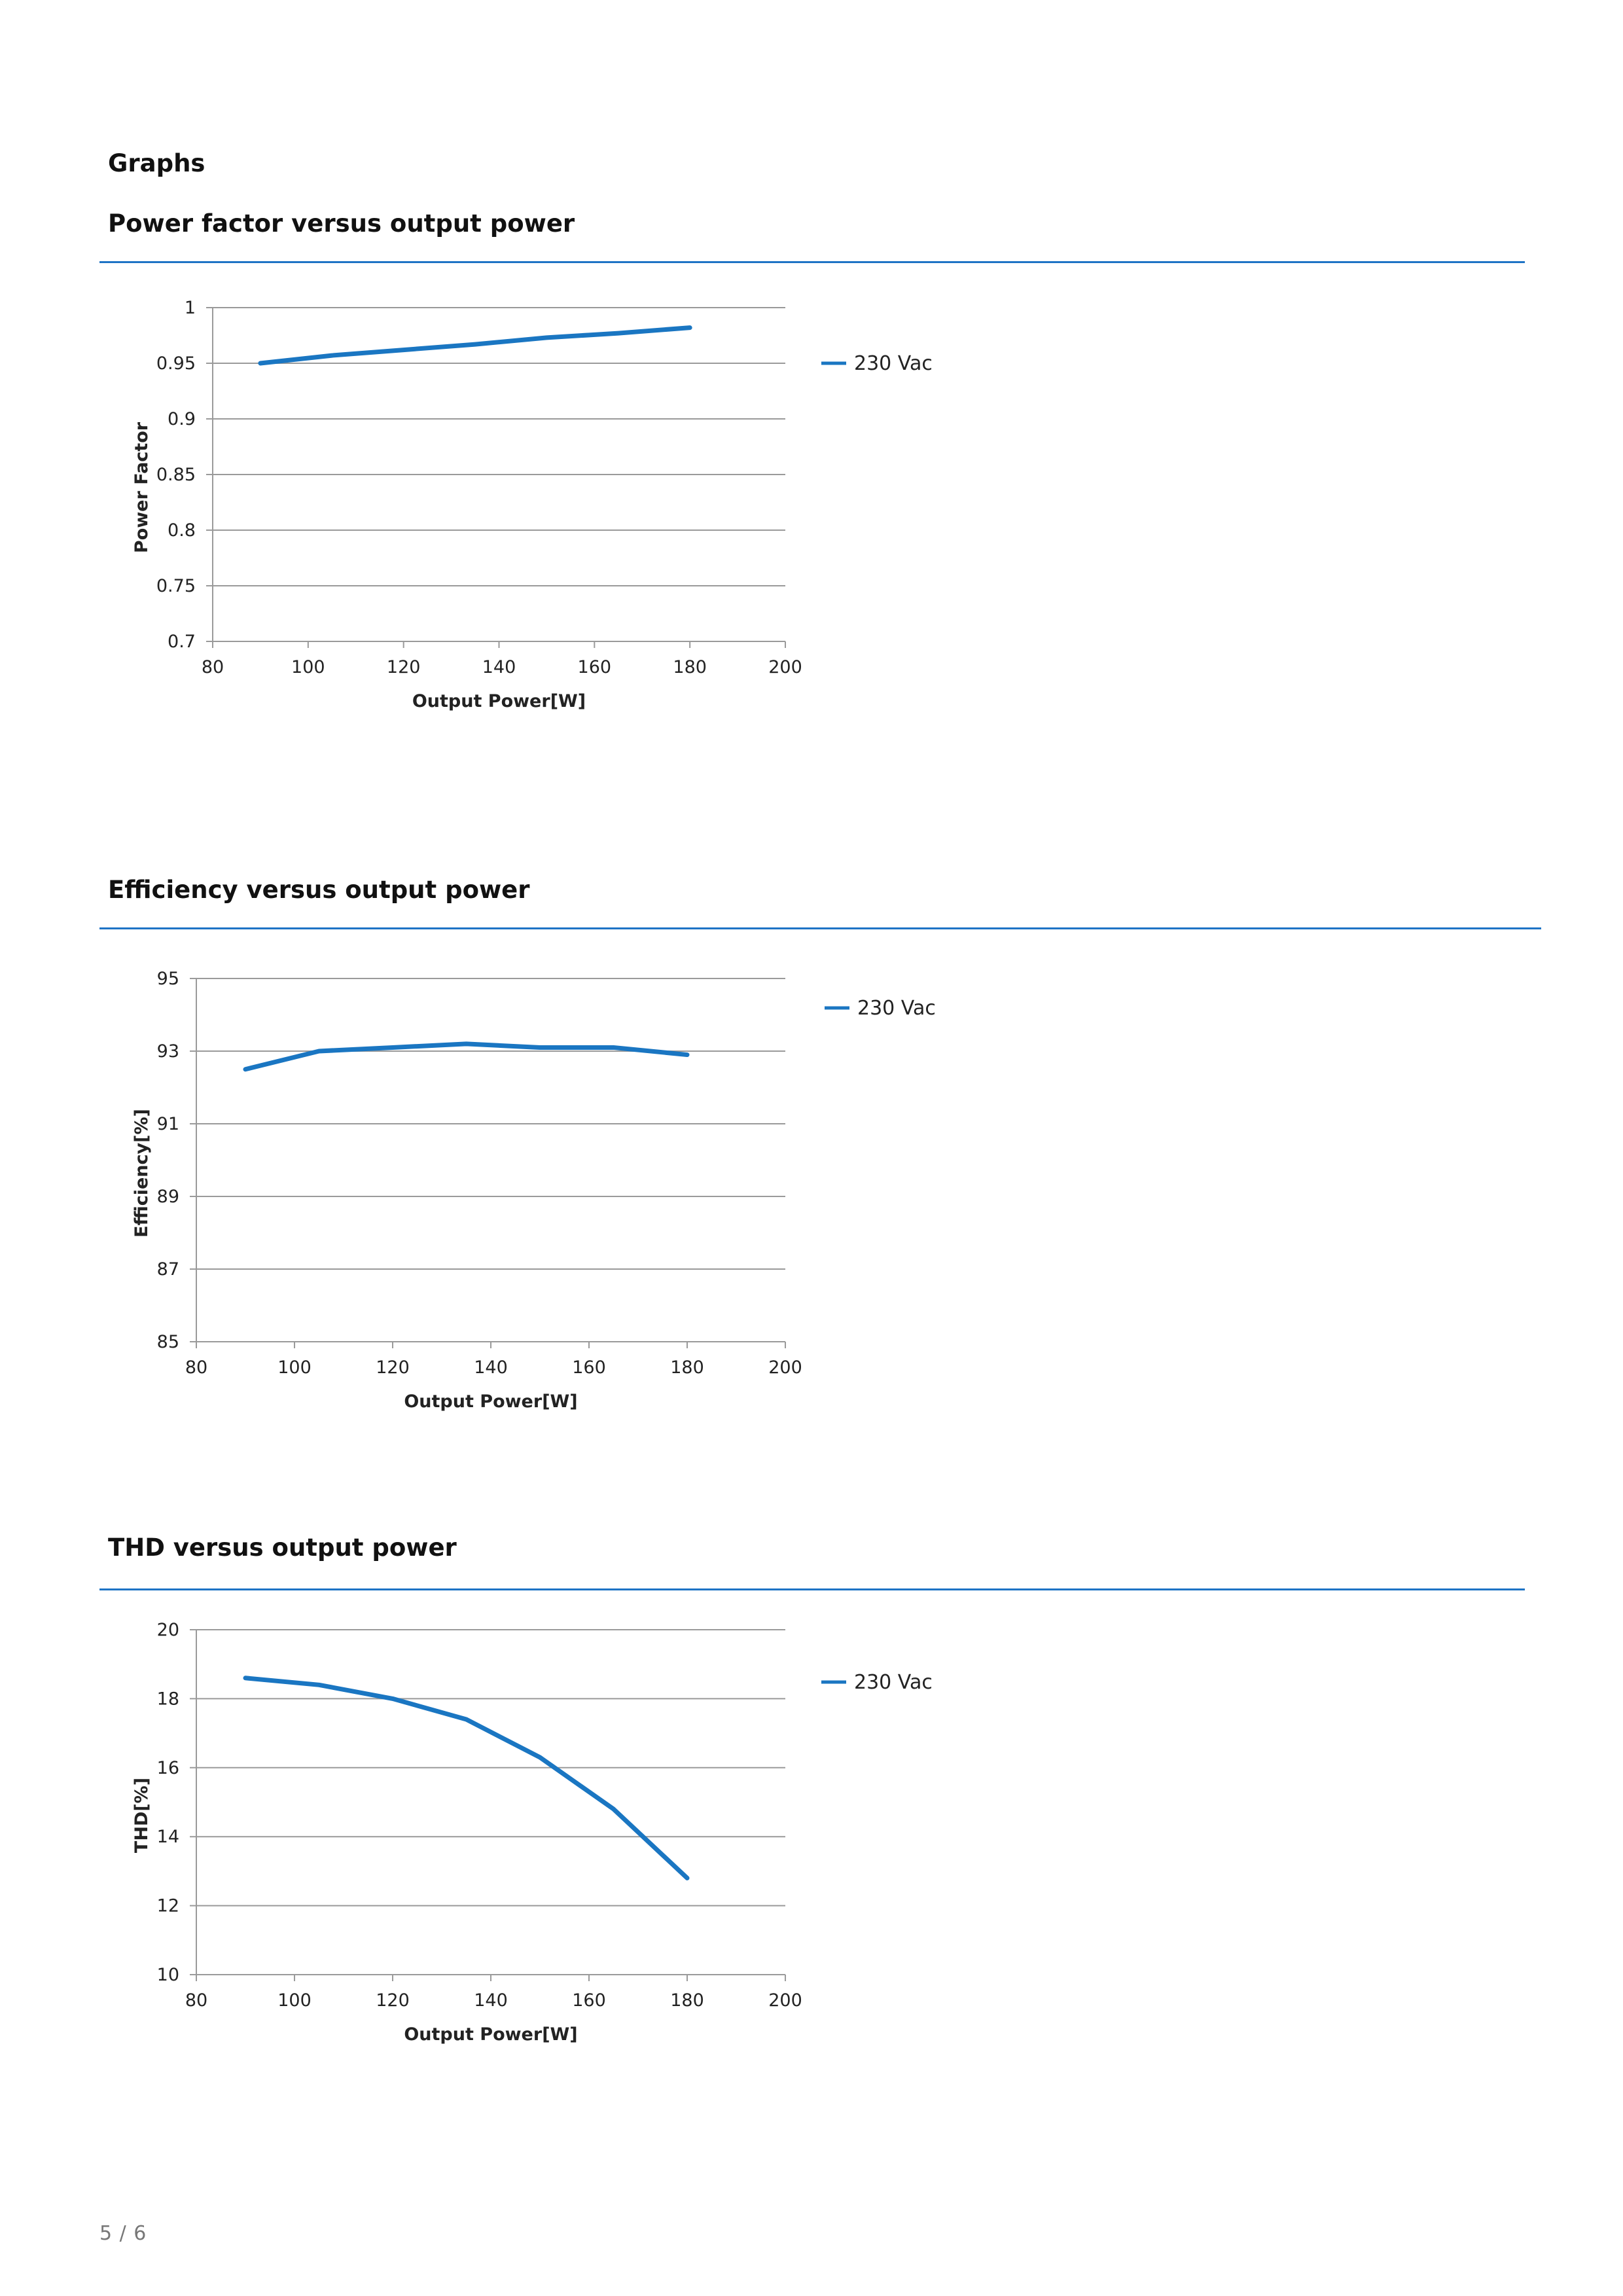 This screenshot has height=2296, width=1623. Describe the element at coordinates (176, 363) in the screenshot. I see `y-tick-label: 0.95` at that location.